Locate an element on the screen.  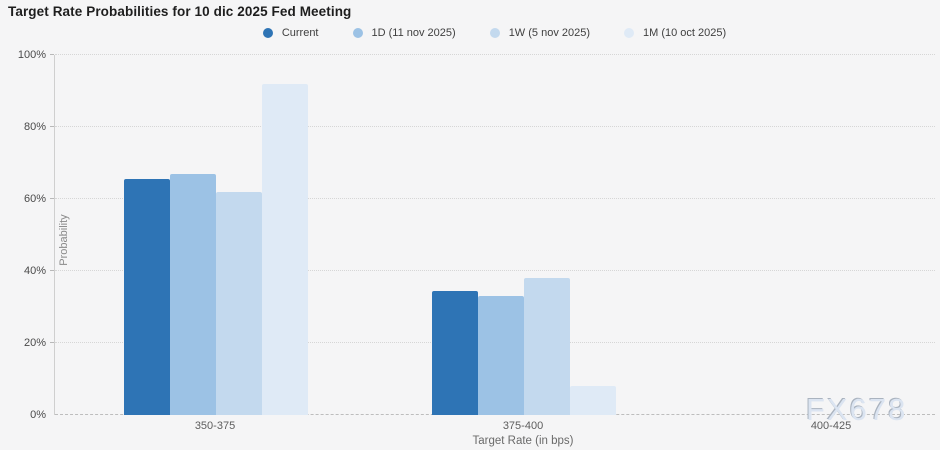
legend-label: 1M (10 oct 2025) is located at coordinates (685, 33).